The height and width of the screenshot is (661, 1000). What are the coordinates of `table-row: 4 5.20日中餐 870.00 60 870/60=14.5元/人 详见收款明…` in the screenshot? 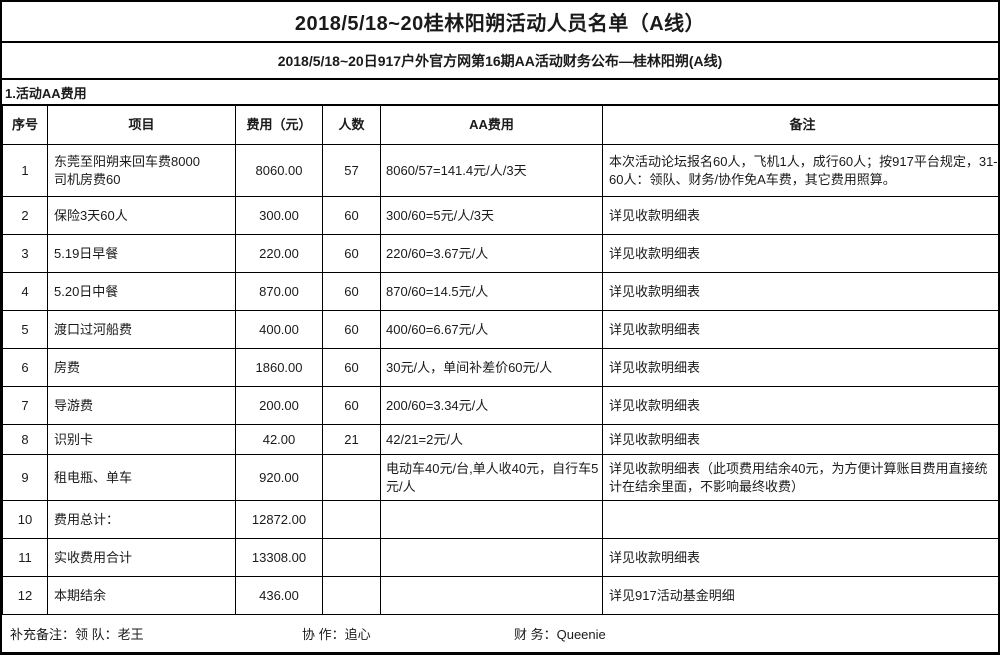 It's located at (501, 291).